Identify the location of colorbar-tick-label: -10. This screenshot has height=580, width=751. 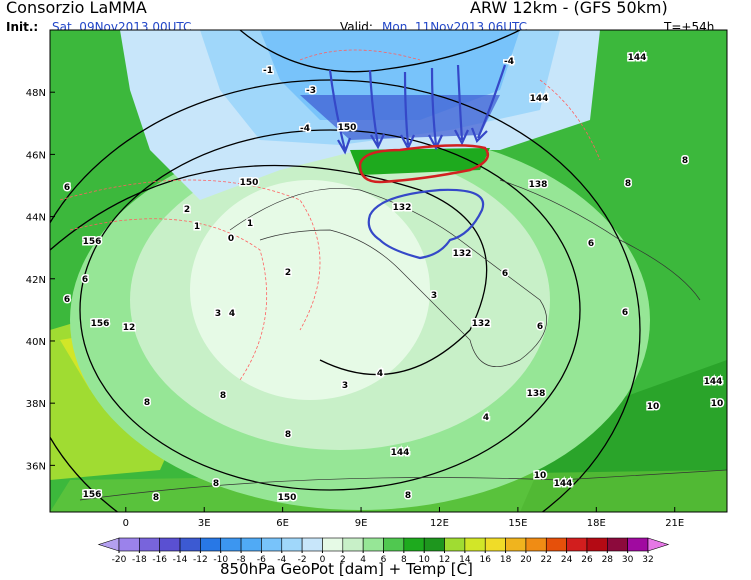
(220, 560).